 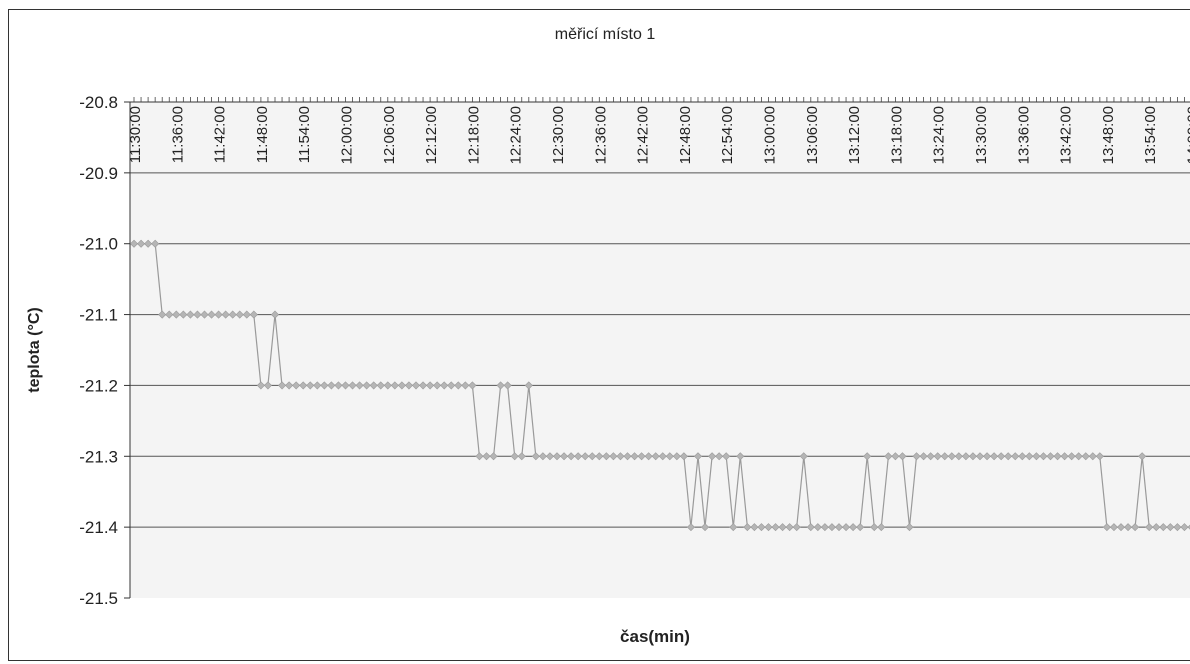 I want to click on x-tick-label: 13:24:00, so click(x=939, y=135).